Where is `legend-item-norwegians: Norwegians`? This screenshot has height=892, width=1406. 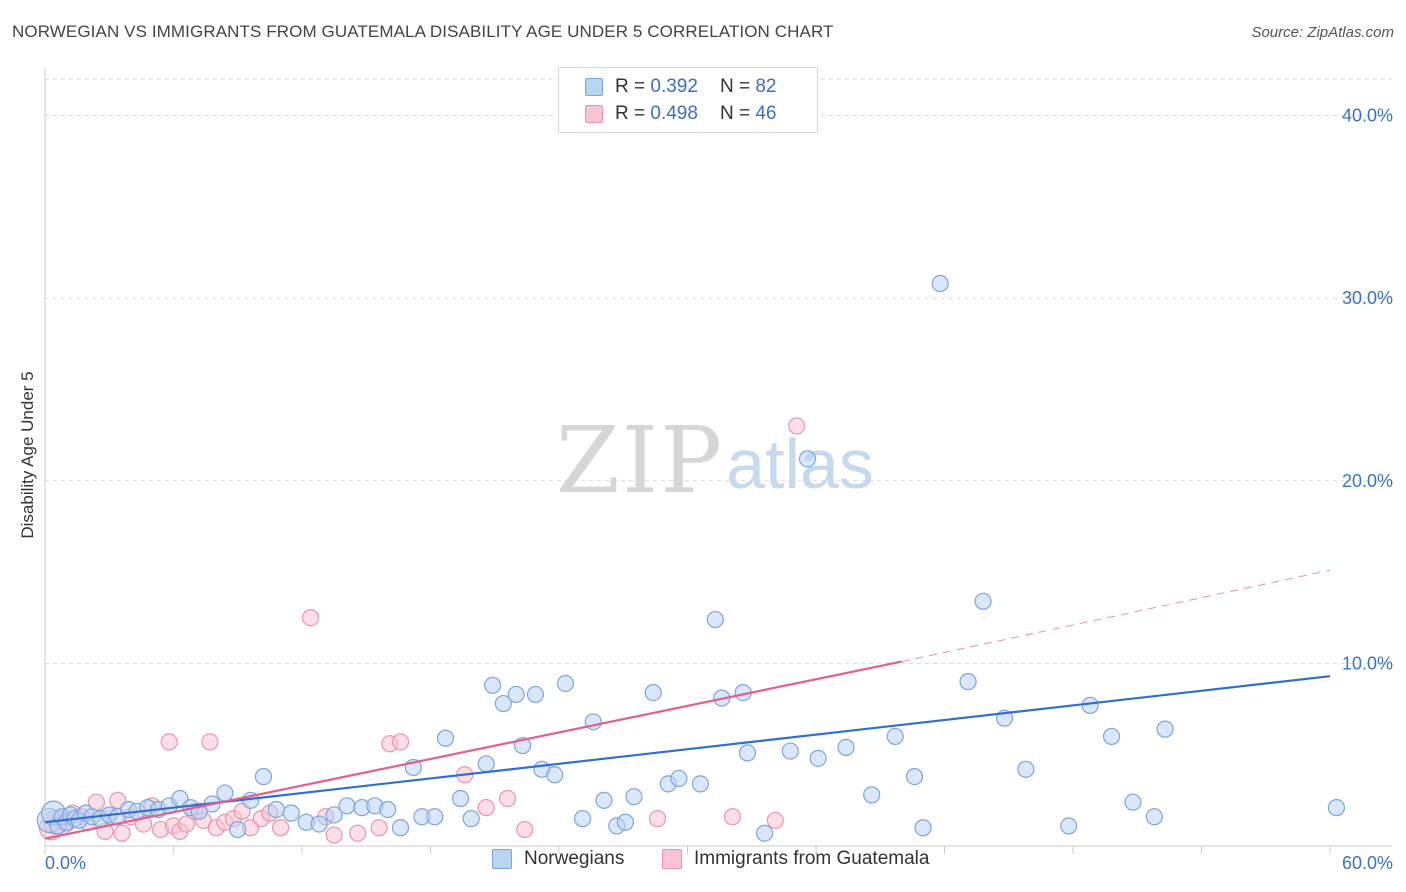
legend-item-norwegians: Norwegians is located at coordinates (558, 859).